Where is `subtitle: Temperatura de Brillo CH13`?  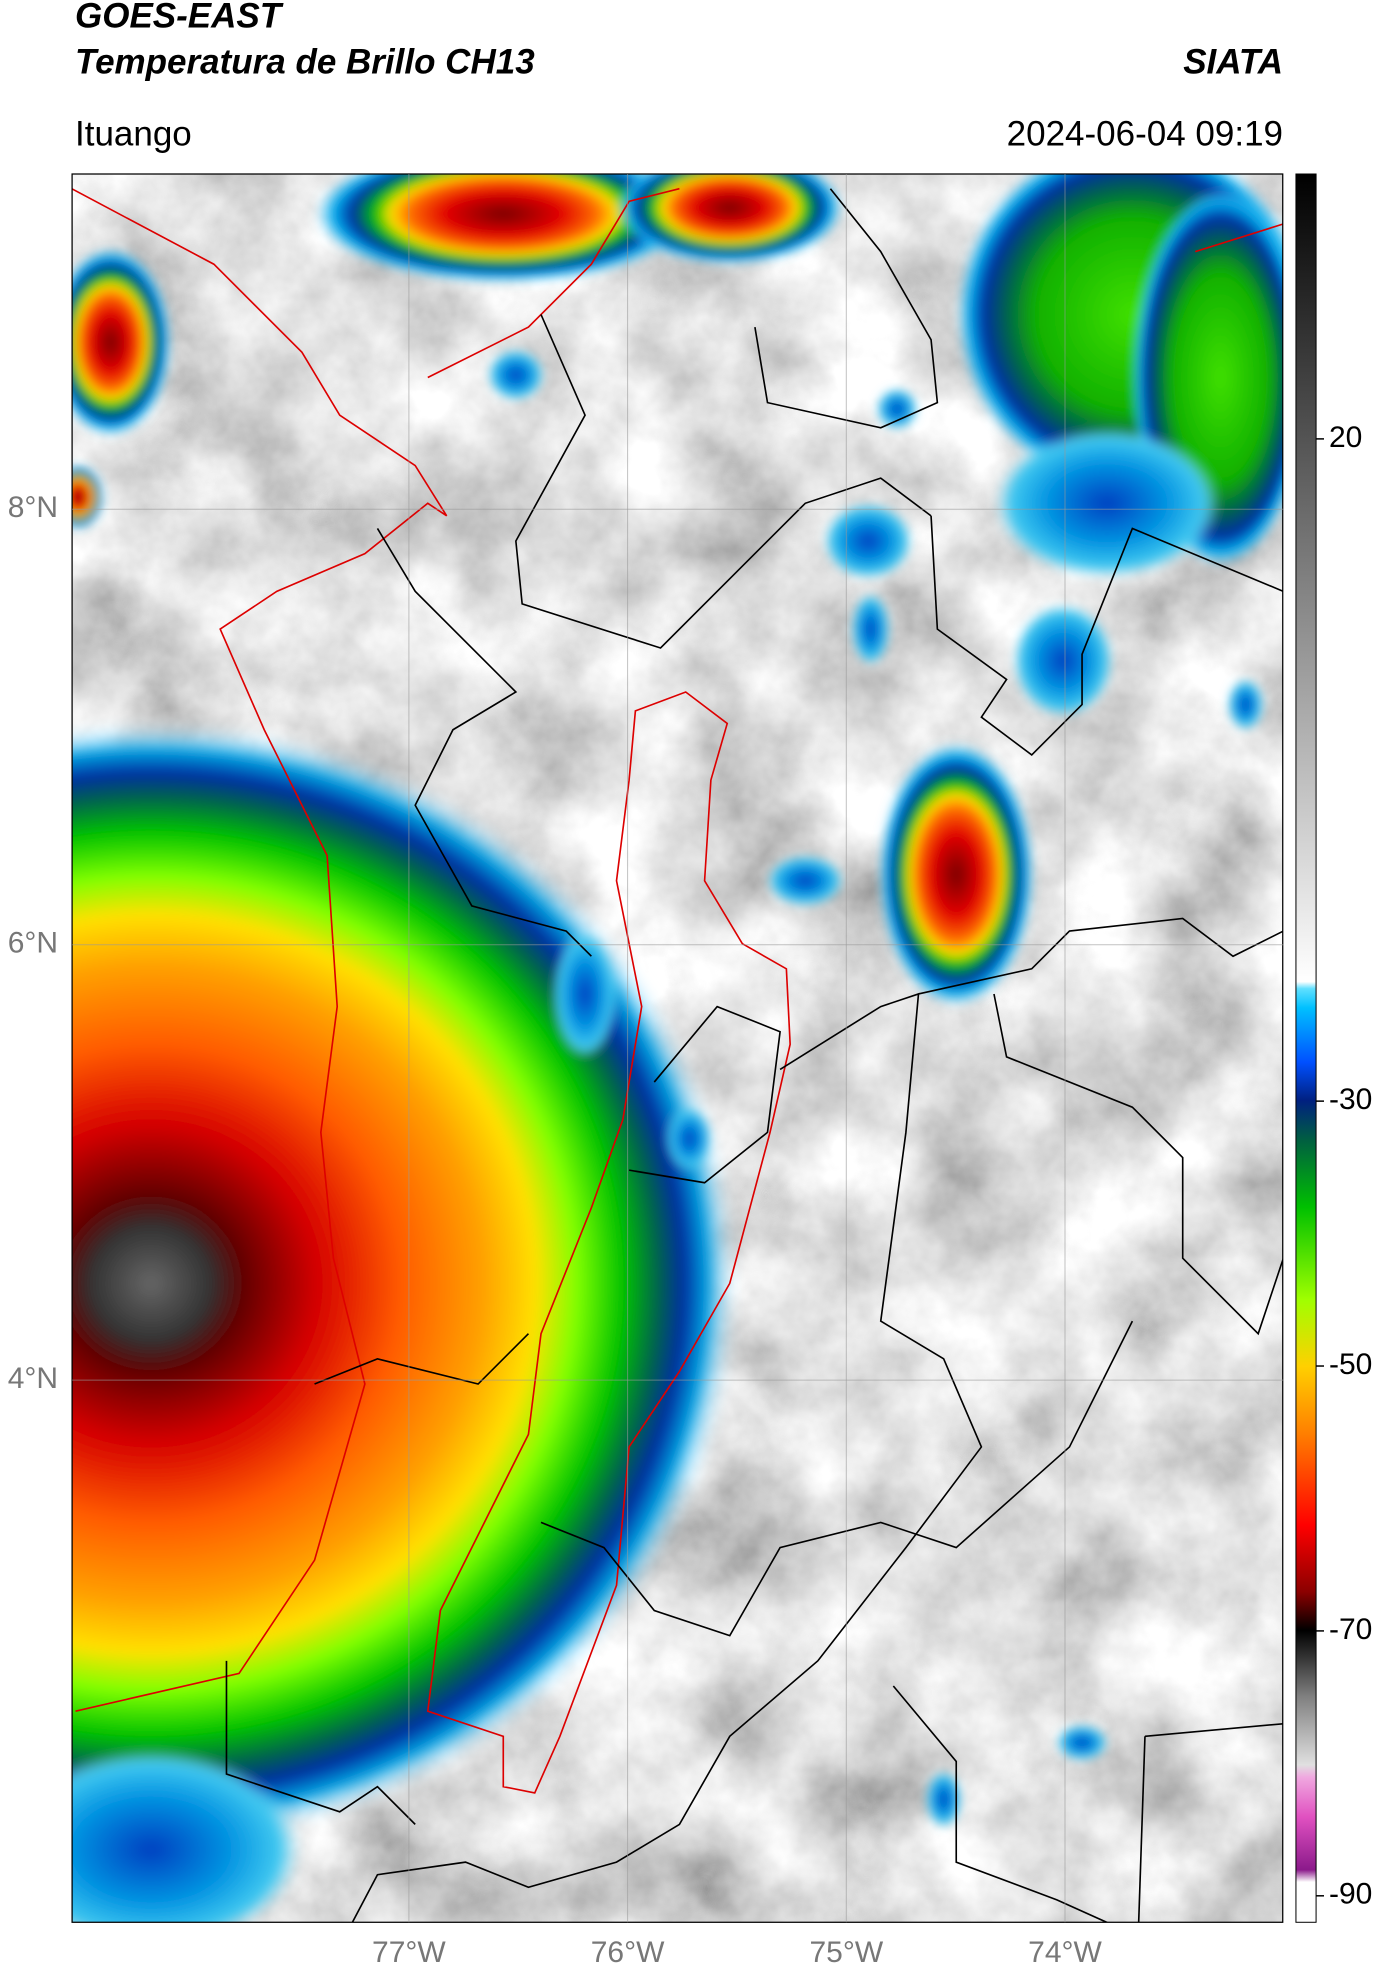
subtitle: Temperatura de Brillo CH13 is located at coordinates (305, 61).